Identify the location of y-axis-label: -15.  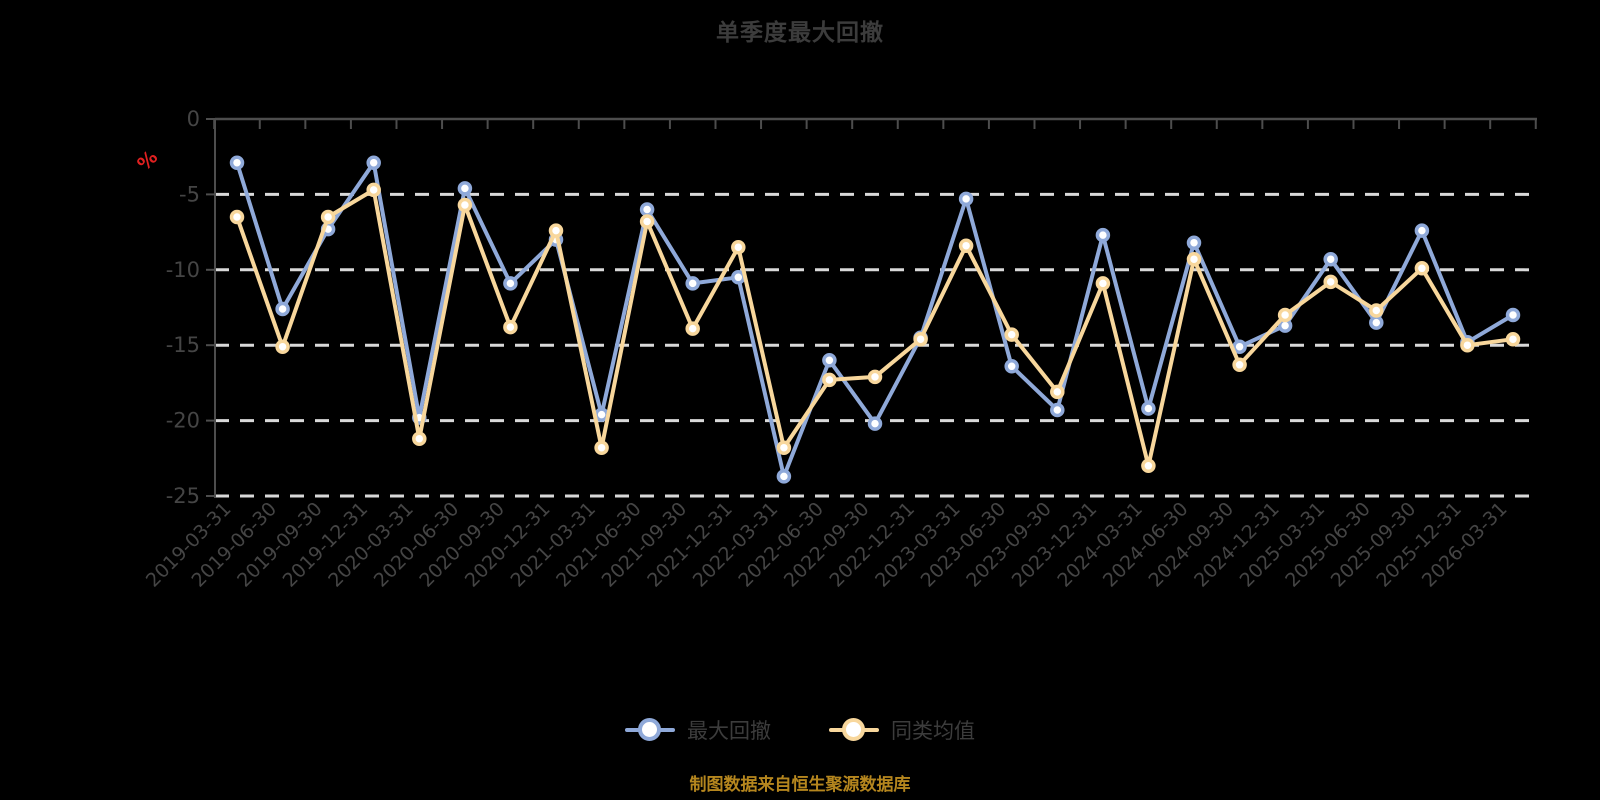
(183, 345).